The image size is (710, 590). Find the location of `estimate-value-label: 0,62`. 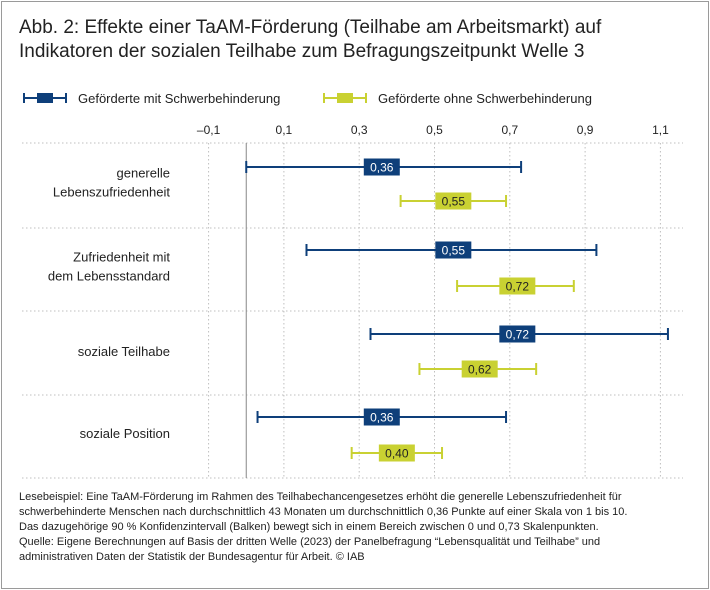

estimate-value-label: 0,62 is located at coordinates (480, 370).